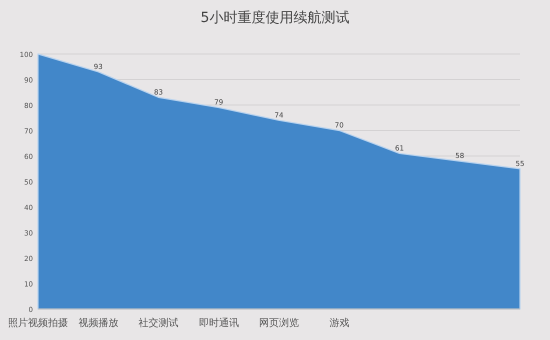 Image resolution: width=550 pixels, height=340 pixels. What do you see at coordinates (339, 323) in the screenshot?
I see `x-tick-label: 游戏` at bounding box center [339, 323].